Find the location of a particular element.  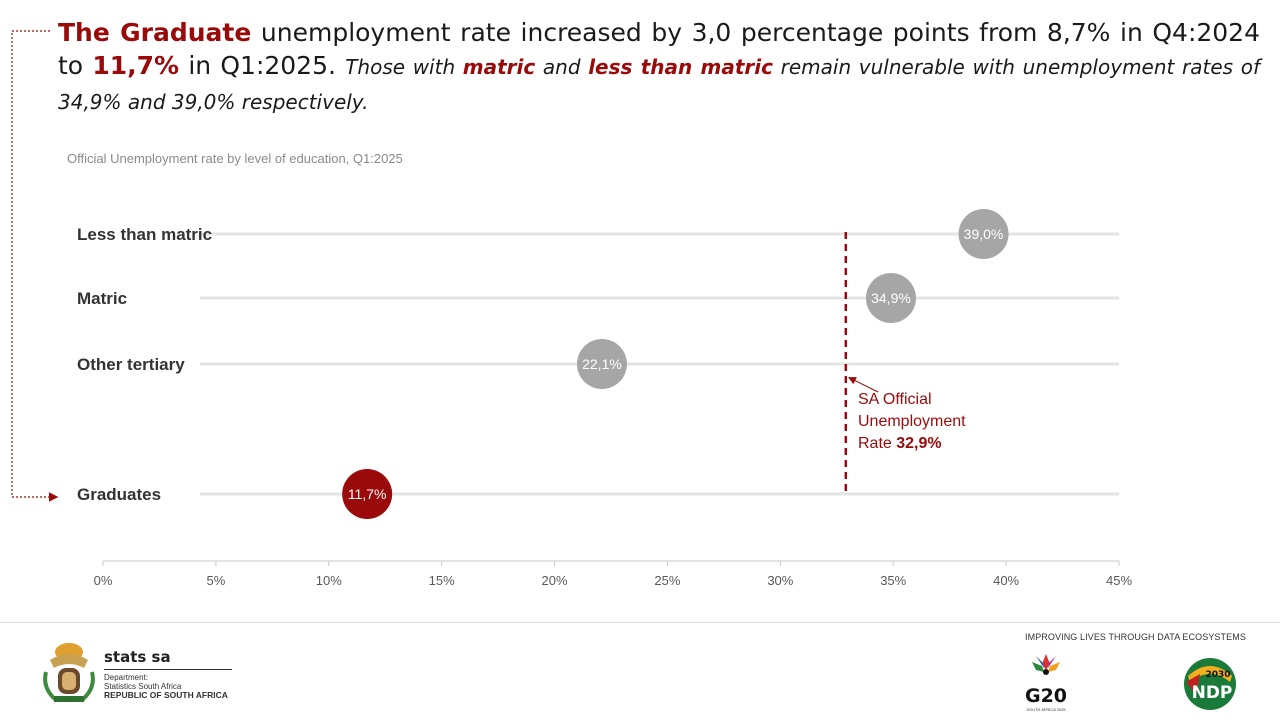

reference-label-line: Rate is located at coordinates (877, 443).